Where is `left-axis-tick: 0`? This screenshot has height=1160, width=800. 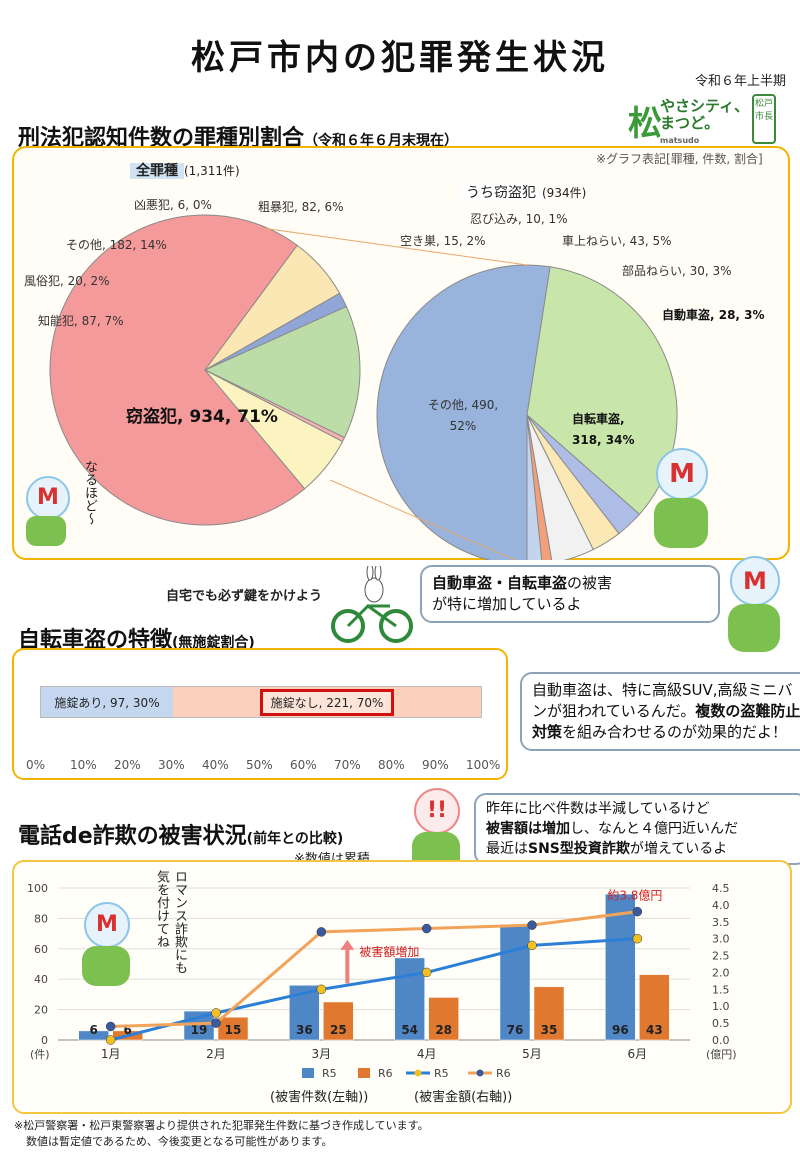 left-axis-tick: 0 is located at coordinates (44, 1040).